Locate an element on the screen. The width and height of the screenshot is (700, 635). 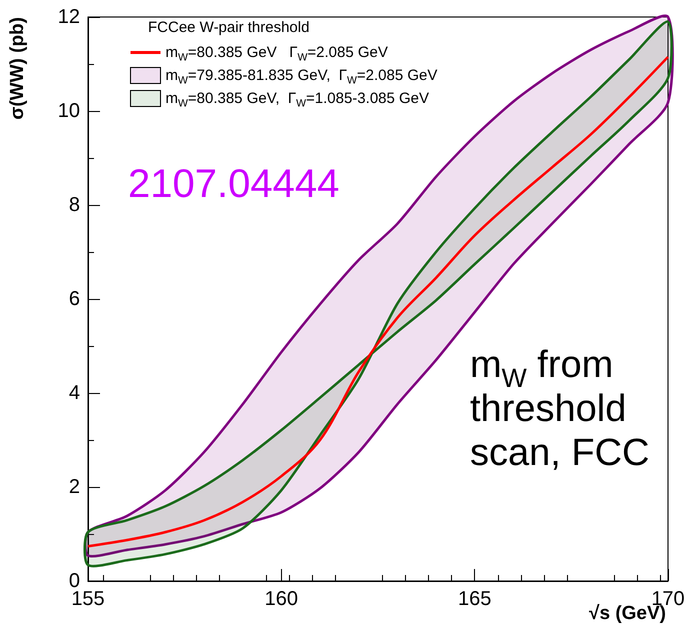
x-tick-label: 160 is located at coordinates (281, 599).